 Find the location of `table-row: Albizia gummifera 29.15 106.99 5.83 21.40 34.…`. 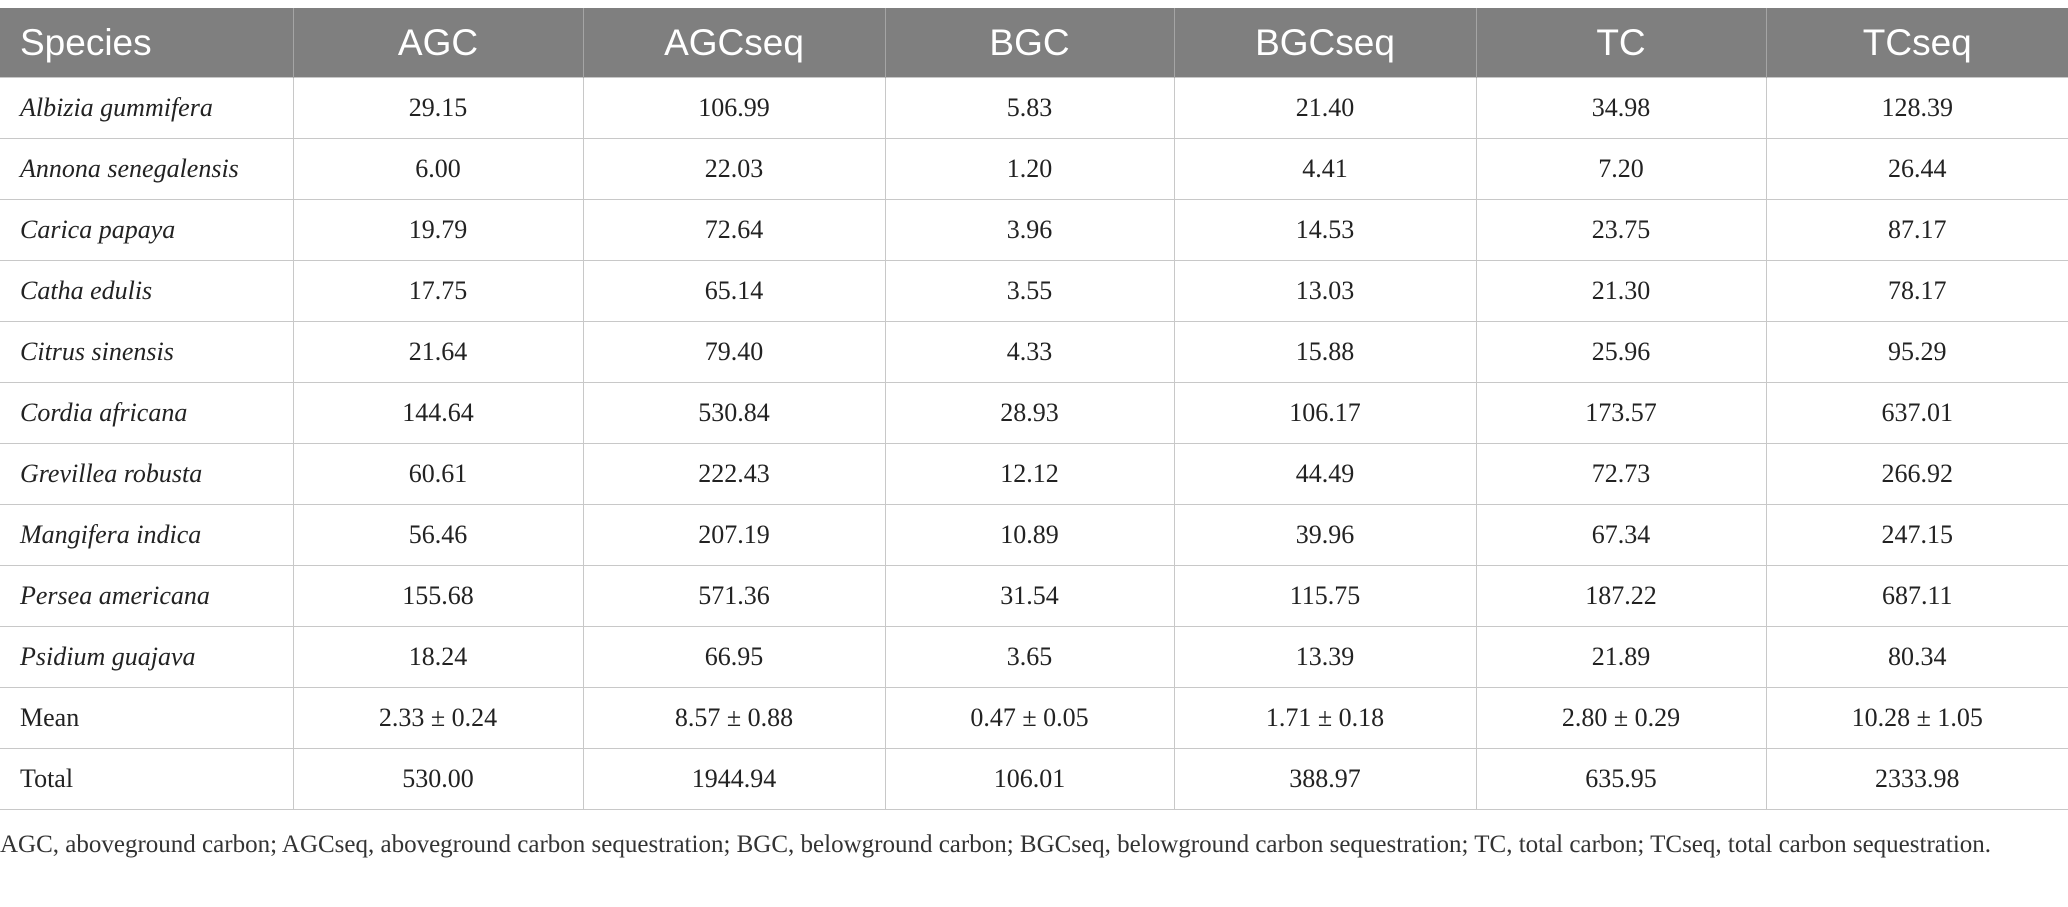

table-row: Albizia gummifera 29.15 106.99 5.83 21.40 34.… is located at coordinates (1034, 108).